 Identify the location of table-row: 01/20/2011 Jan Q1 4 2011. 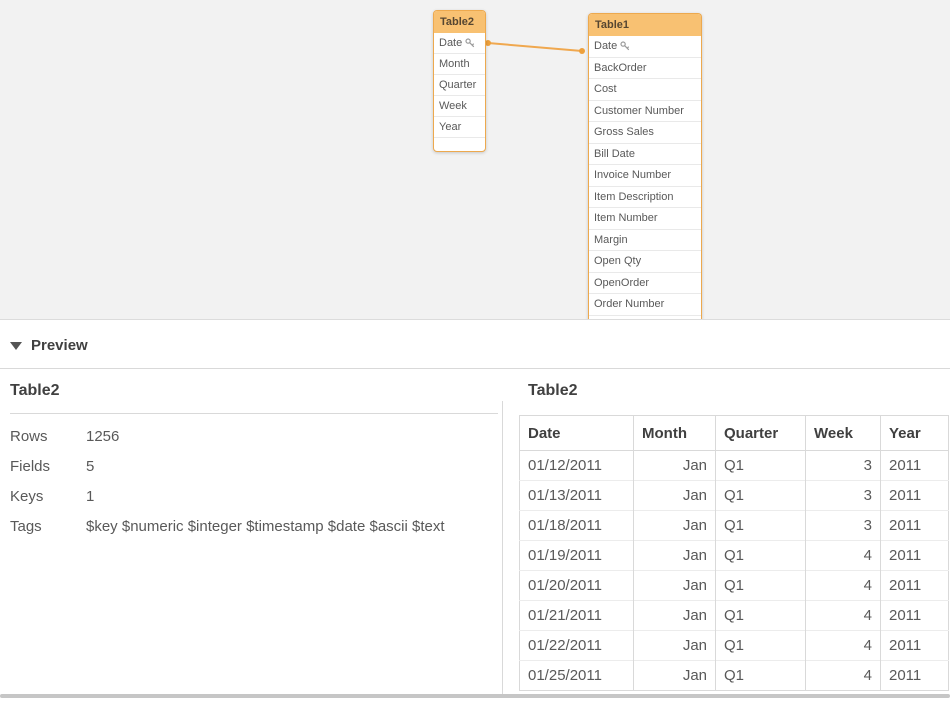
(734, 585).